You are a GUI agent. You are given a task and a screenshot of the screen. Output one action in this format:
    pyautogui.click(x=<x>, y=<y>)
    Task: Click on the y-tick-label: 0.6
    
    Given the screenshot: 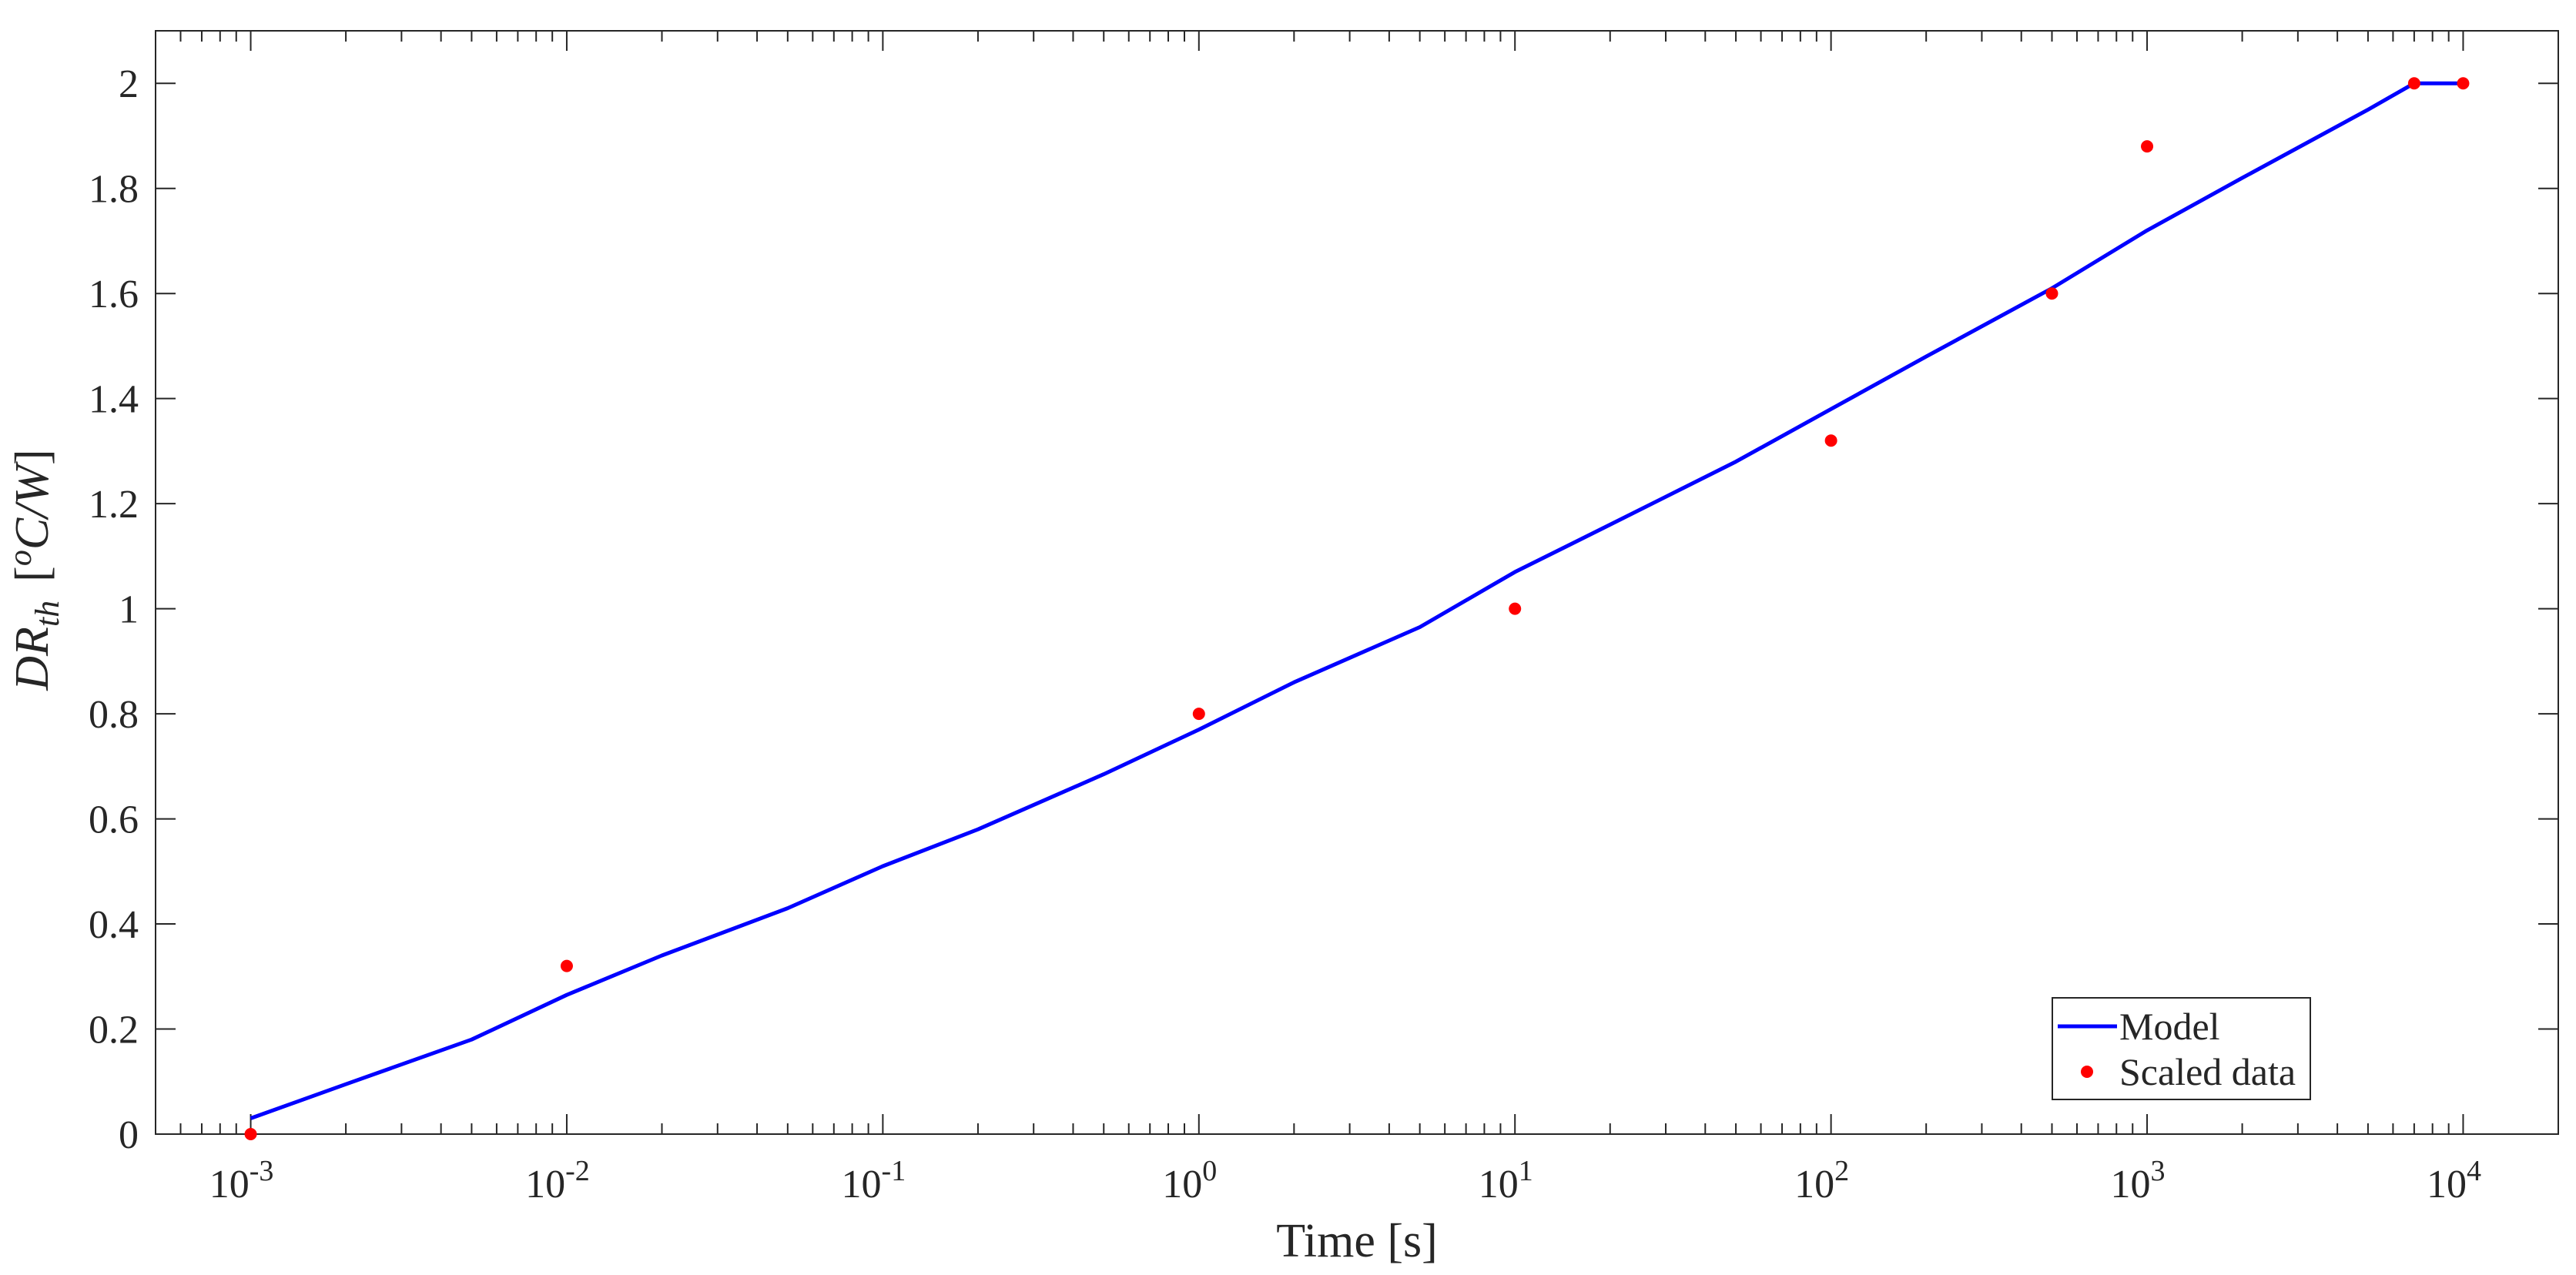 What is the action you would take?
    pyautogui.click(x=114, y=820)
    